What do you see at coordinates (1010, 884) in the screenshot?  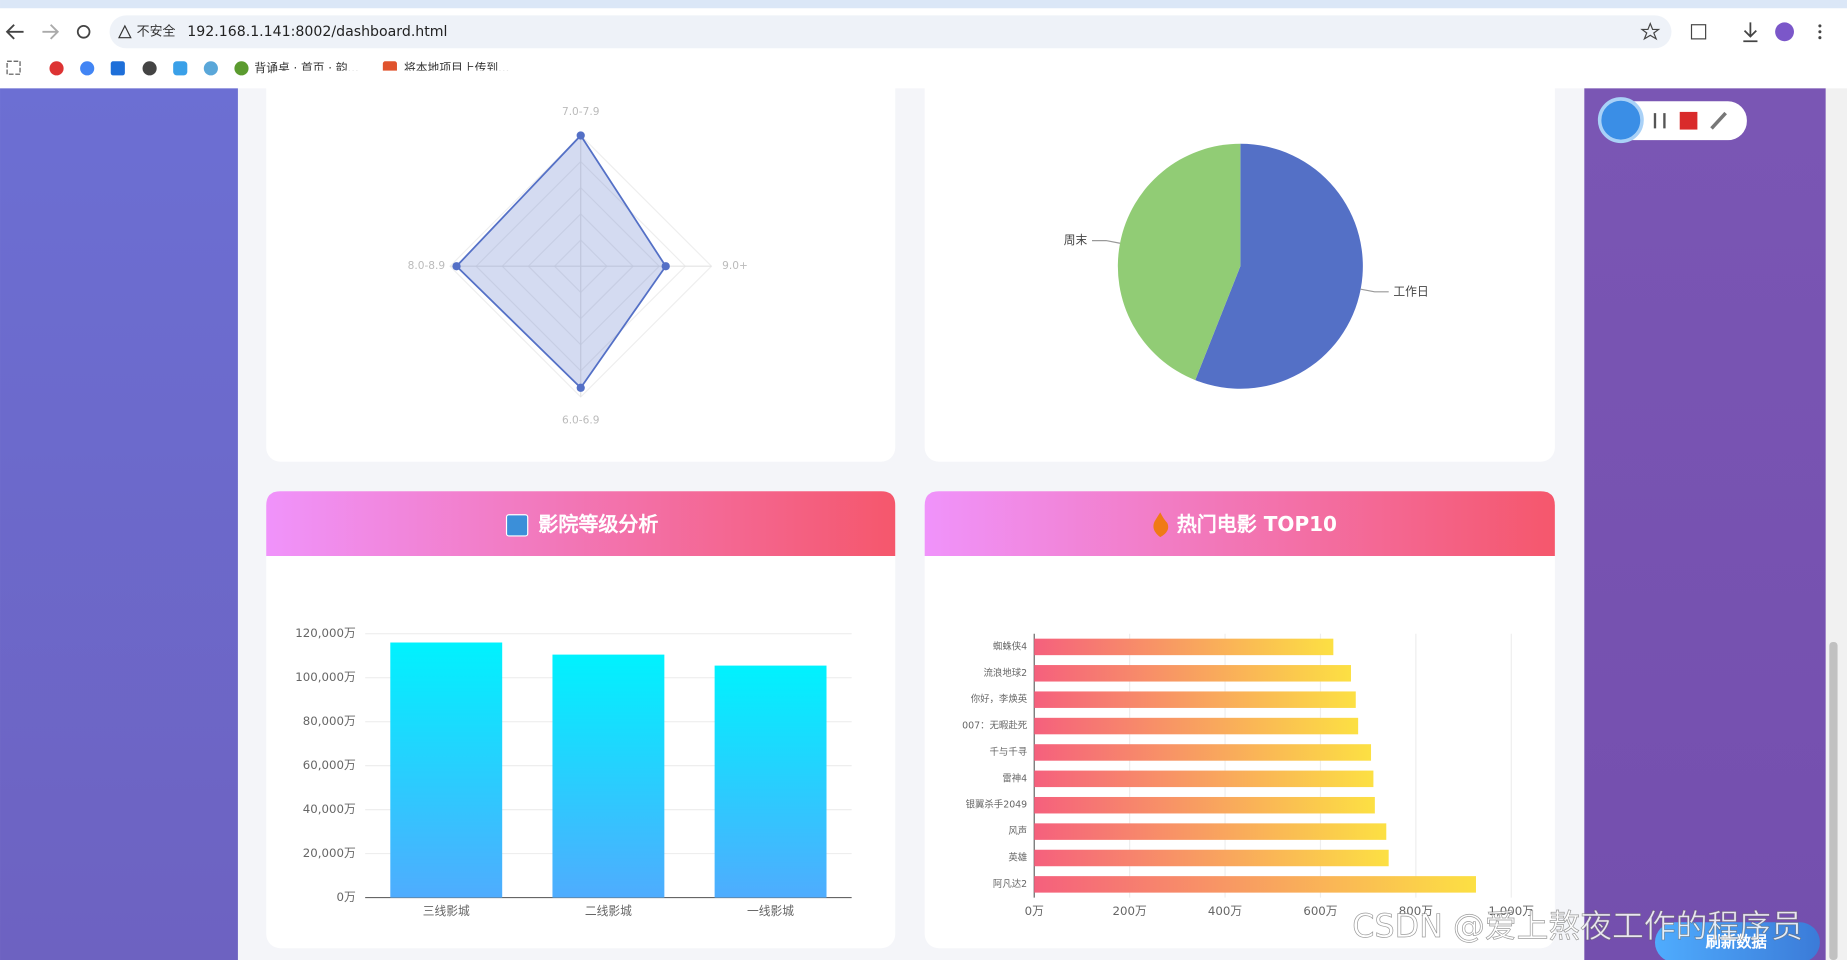 I see `y-tick-label: 阿凡达2` at bounding box center [1010, 884].